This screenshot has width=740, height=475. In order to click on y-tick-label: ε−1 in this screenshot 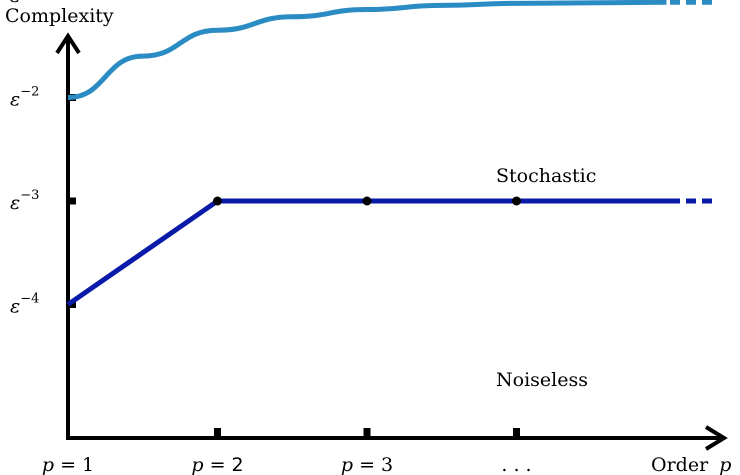, I will do `click(24, 3)`.